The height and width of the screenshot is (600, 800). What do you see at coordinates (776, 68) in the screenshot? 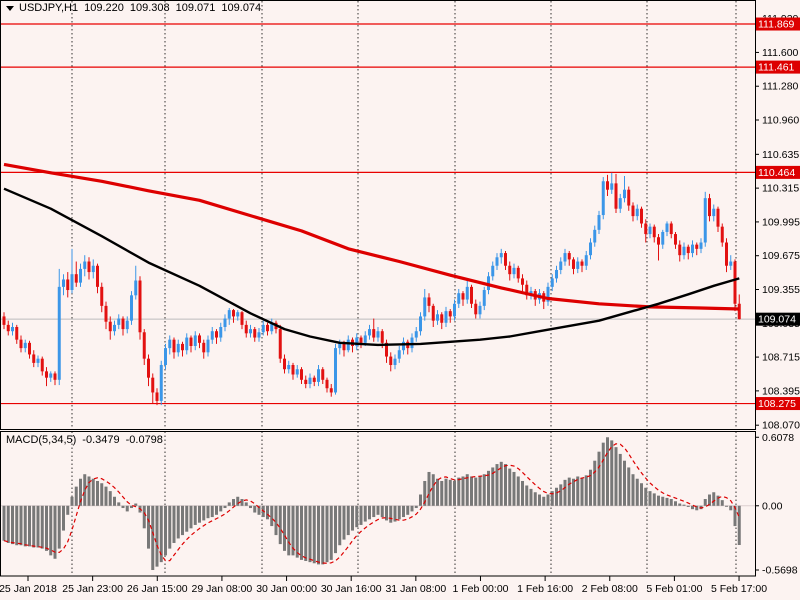
I see `axis-label: 111.461` at bounding box center [776, 68].